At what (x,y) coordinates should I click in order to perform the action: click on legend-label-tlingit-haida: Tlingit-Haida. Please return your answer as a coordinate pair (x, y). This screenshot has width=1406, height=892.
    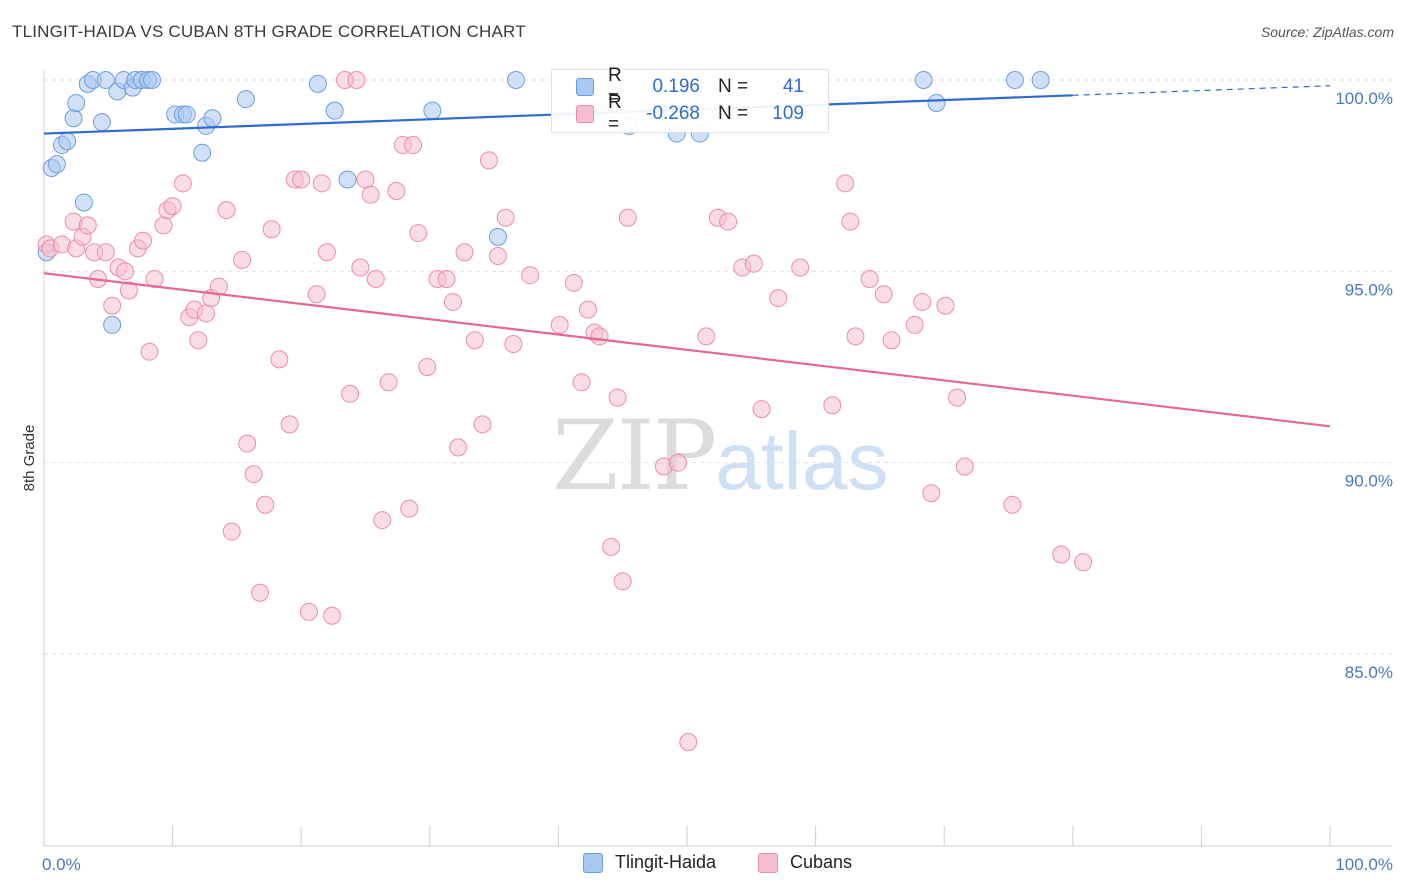
    Looking at the image, I should click on (666, 862).